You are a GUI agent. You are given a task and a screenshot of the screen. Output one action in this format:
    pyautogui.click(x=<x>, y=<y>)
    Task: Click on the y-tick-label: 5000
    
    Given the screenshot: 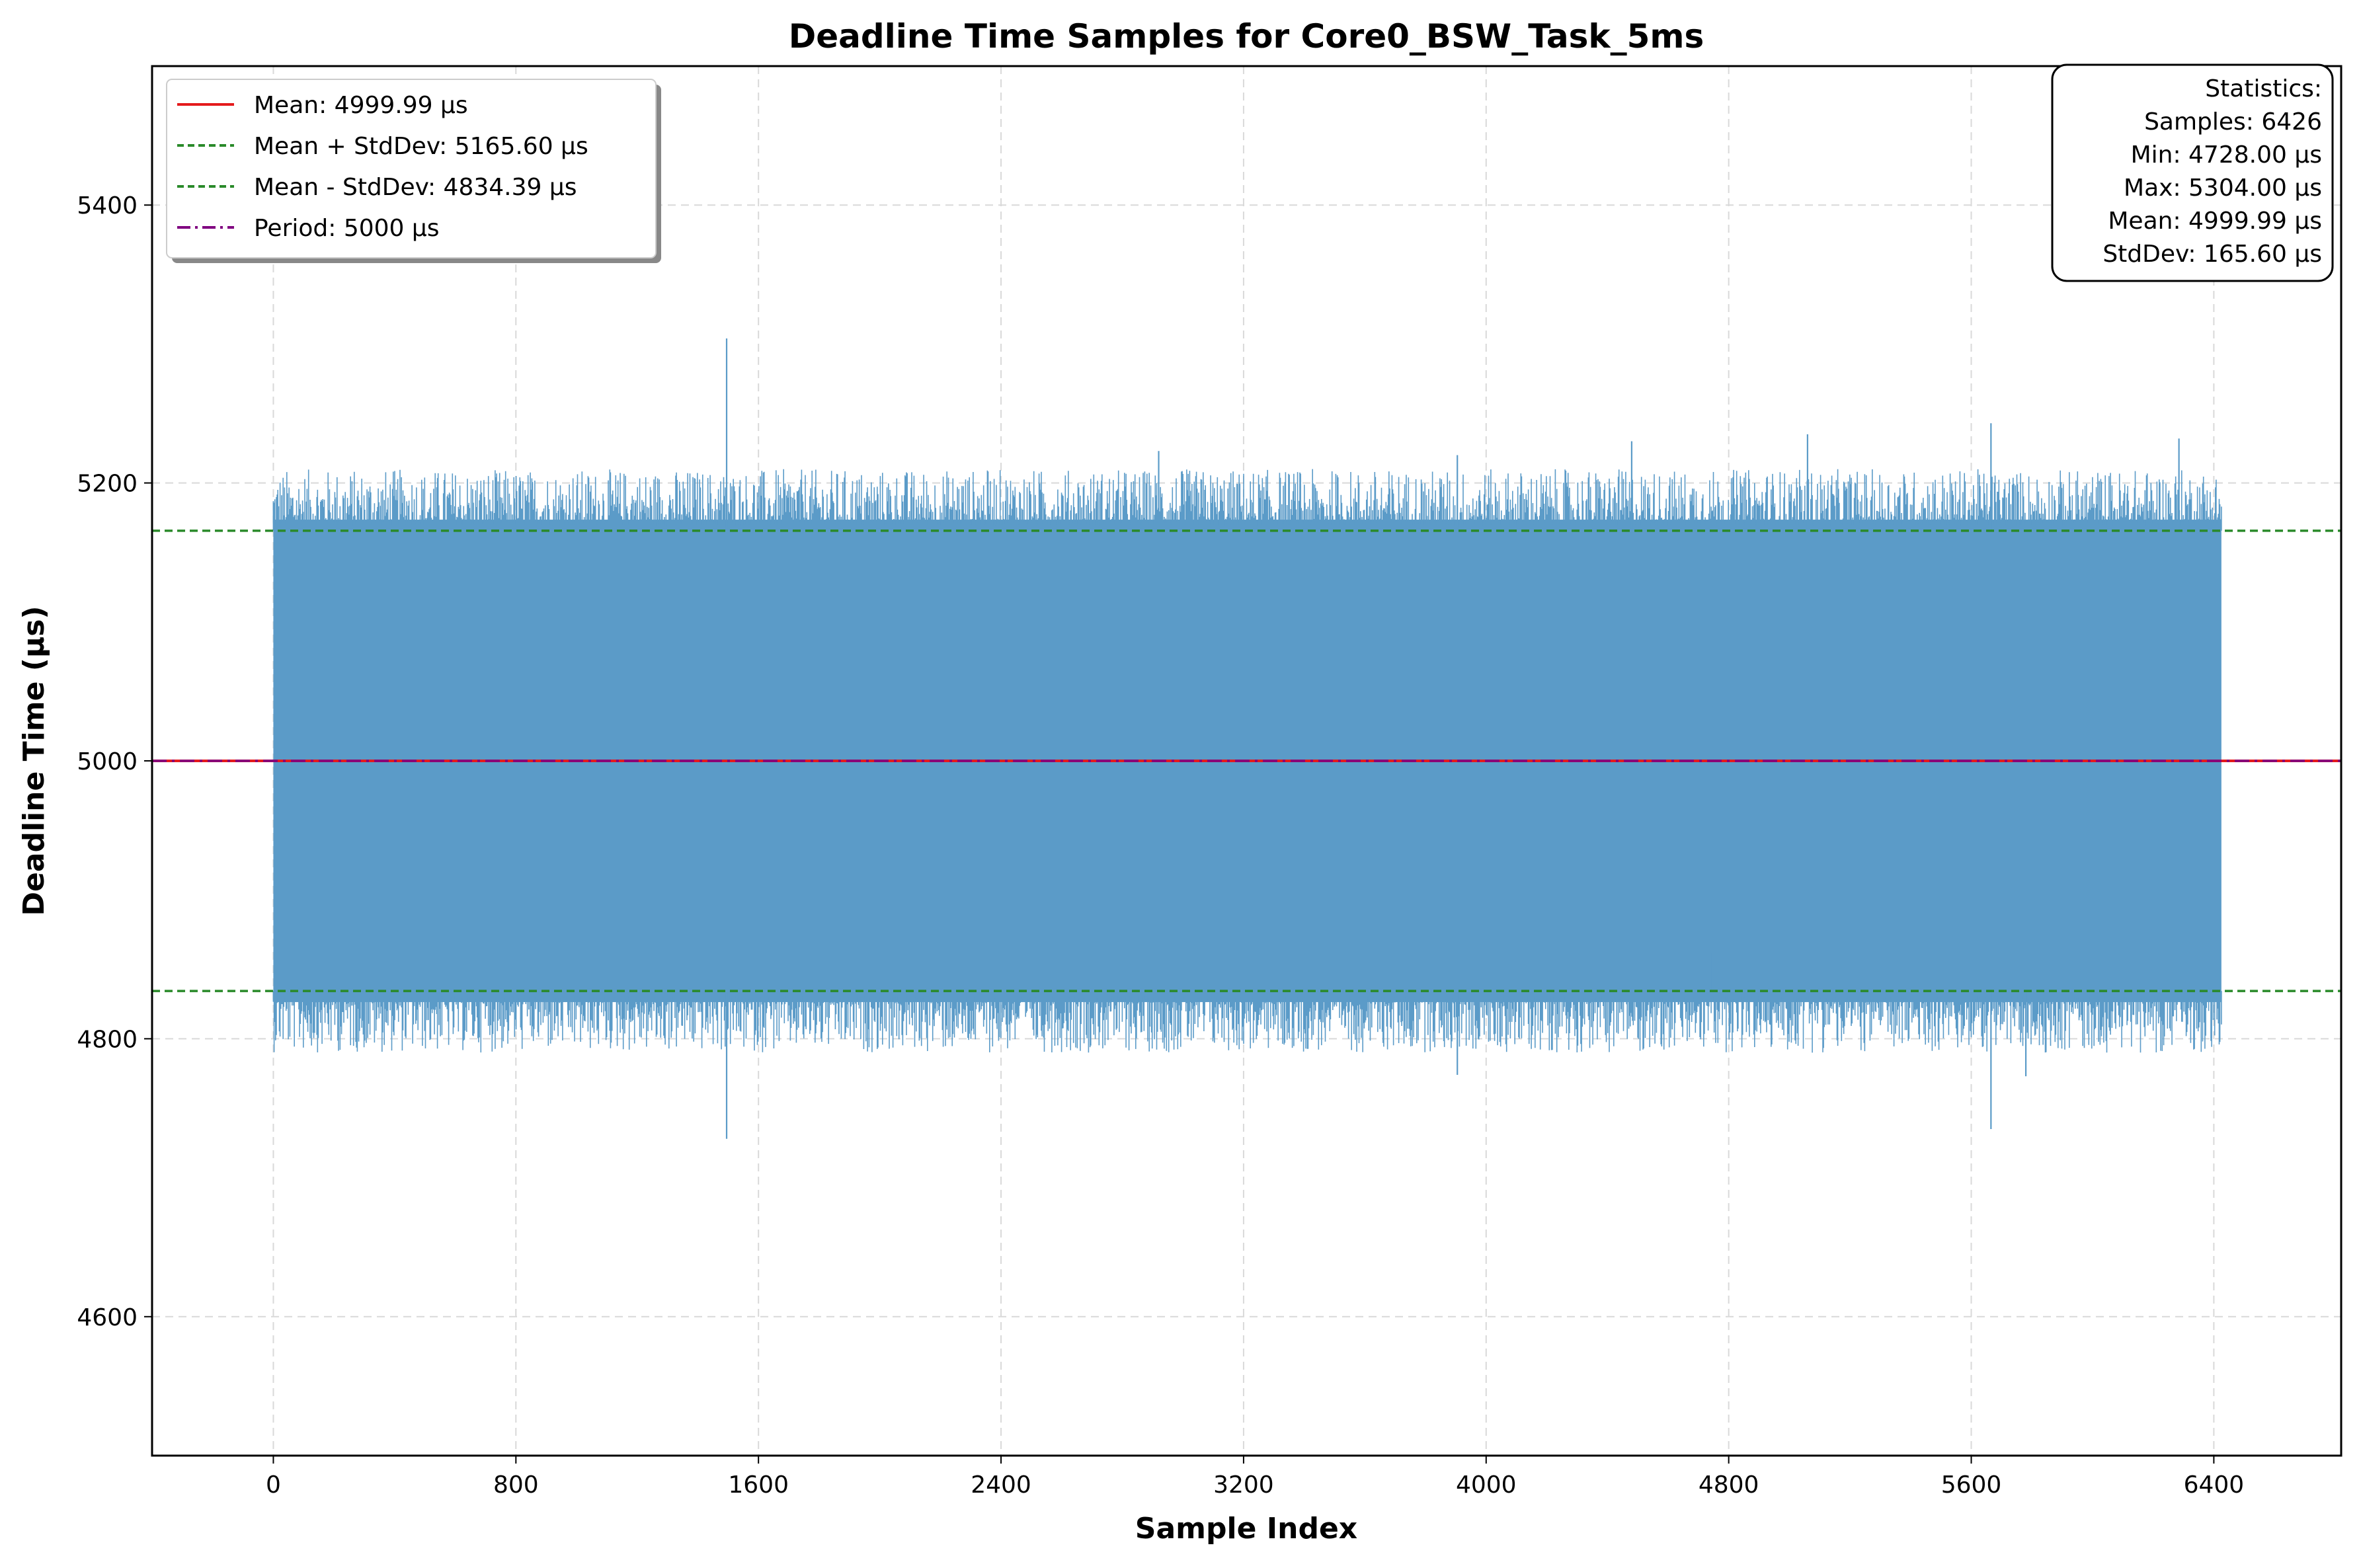 What is the action you would take?
    pyautogui.click(x=107, y=761)
    